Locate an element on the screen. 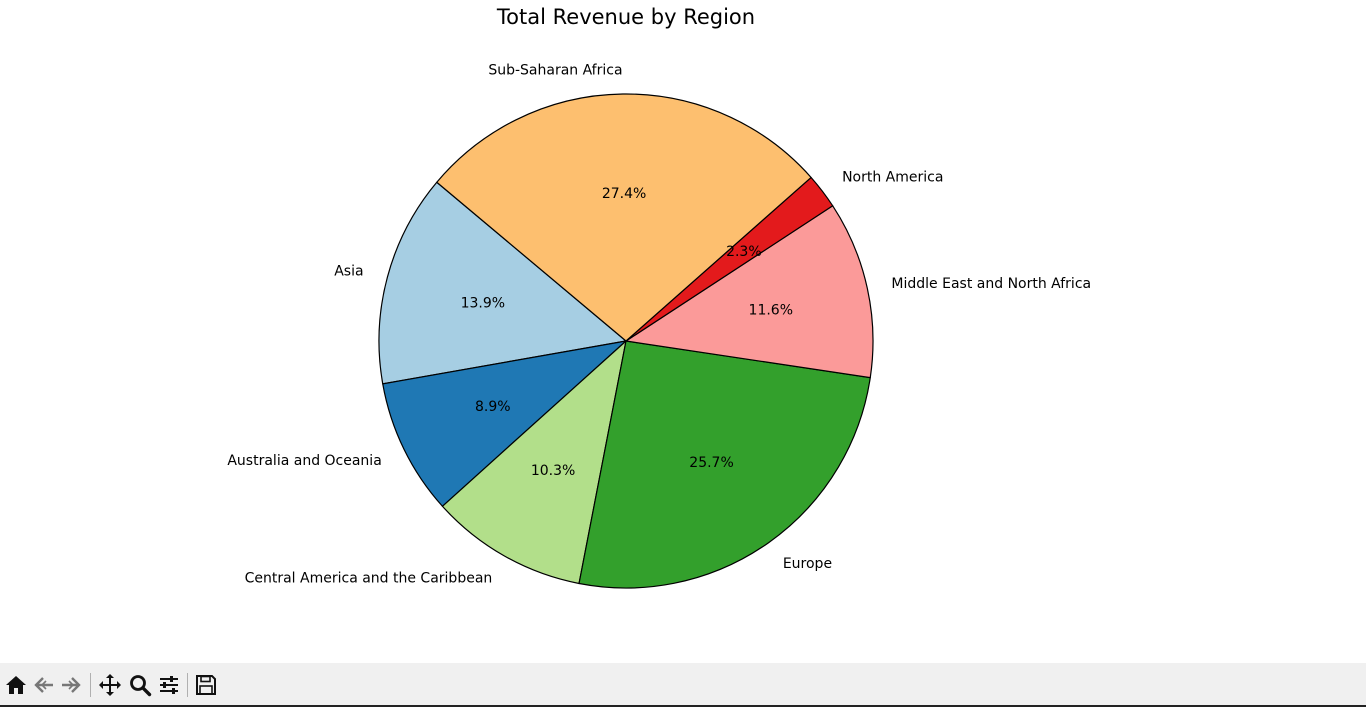  configure-subplots-button is located at coordinates (169, 685).